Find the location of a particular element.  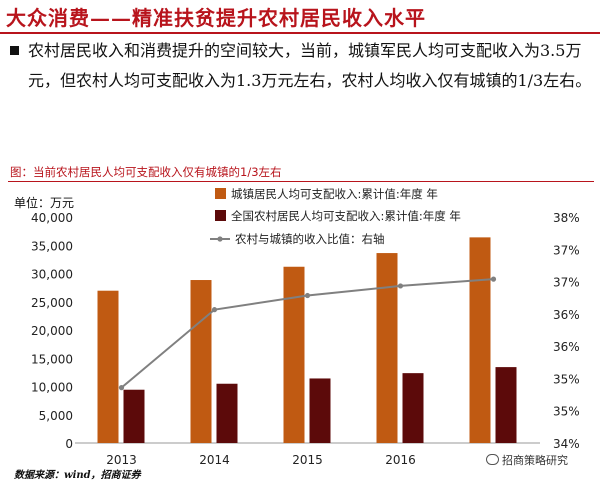

wechat-icon is located at coordinates (492, 459).